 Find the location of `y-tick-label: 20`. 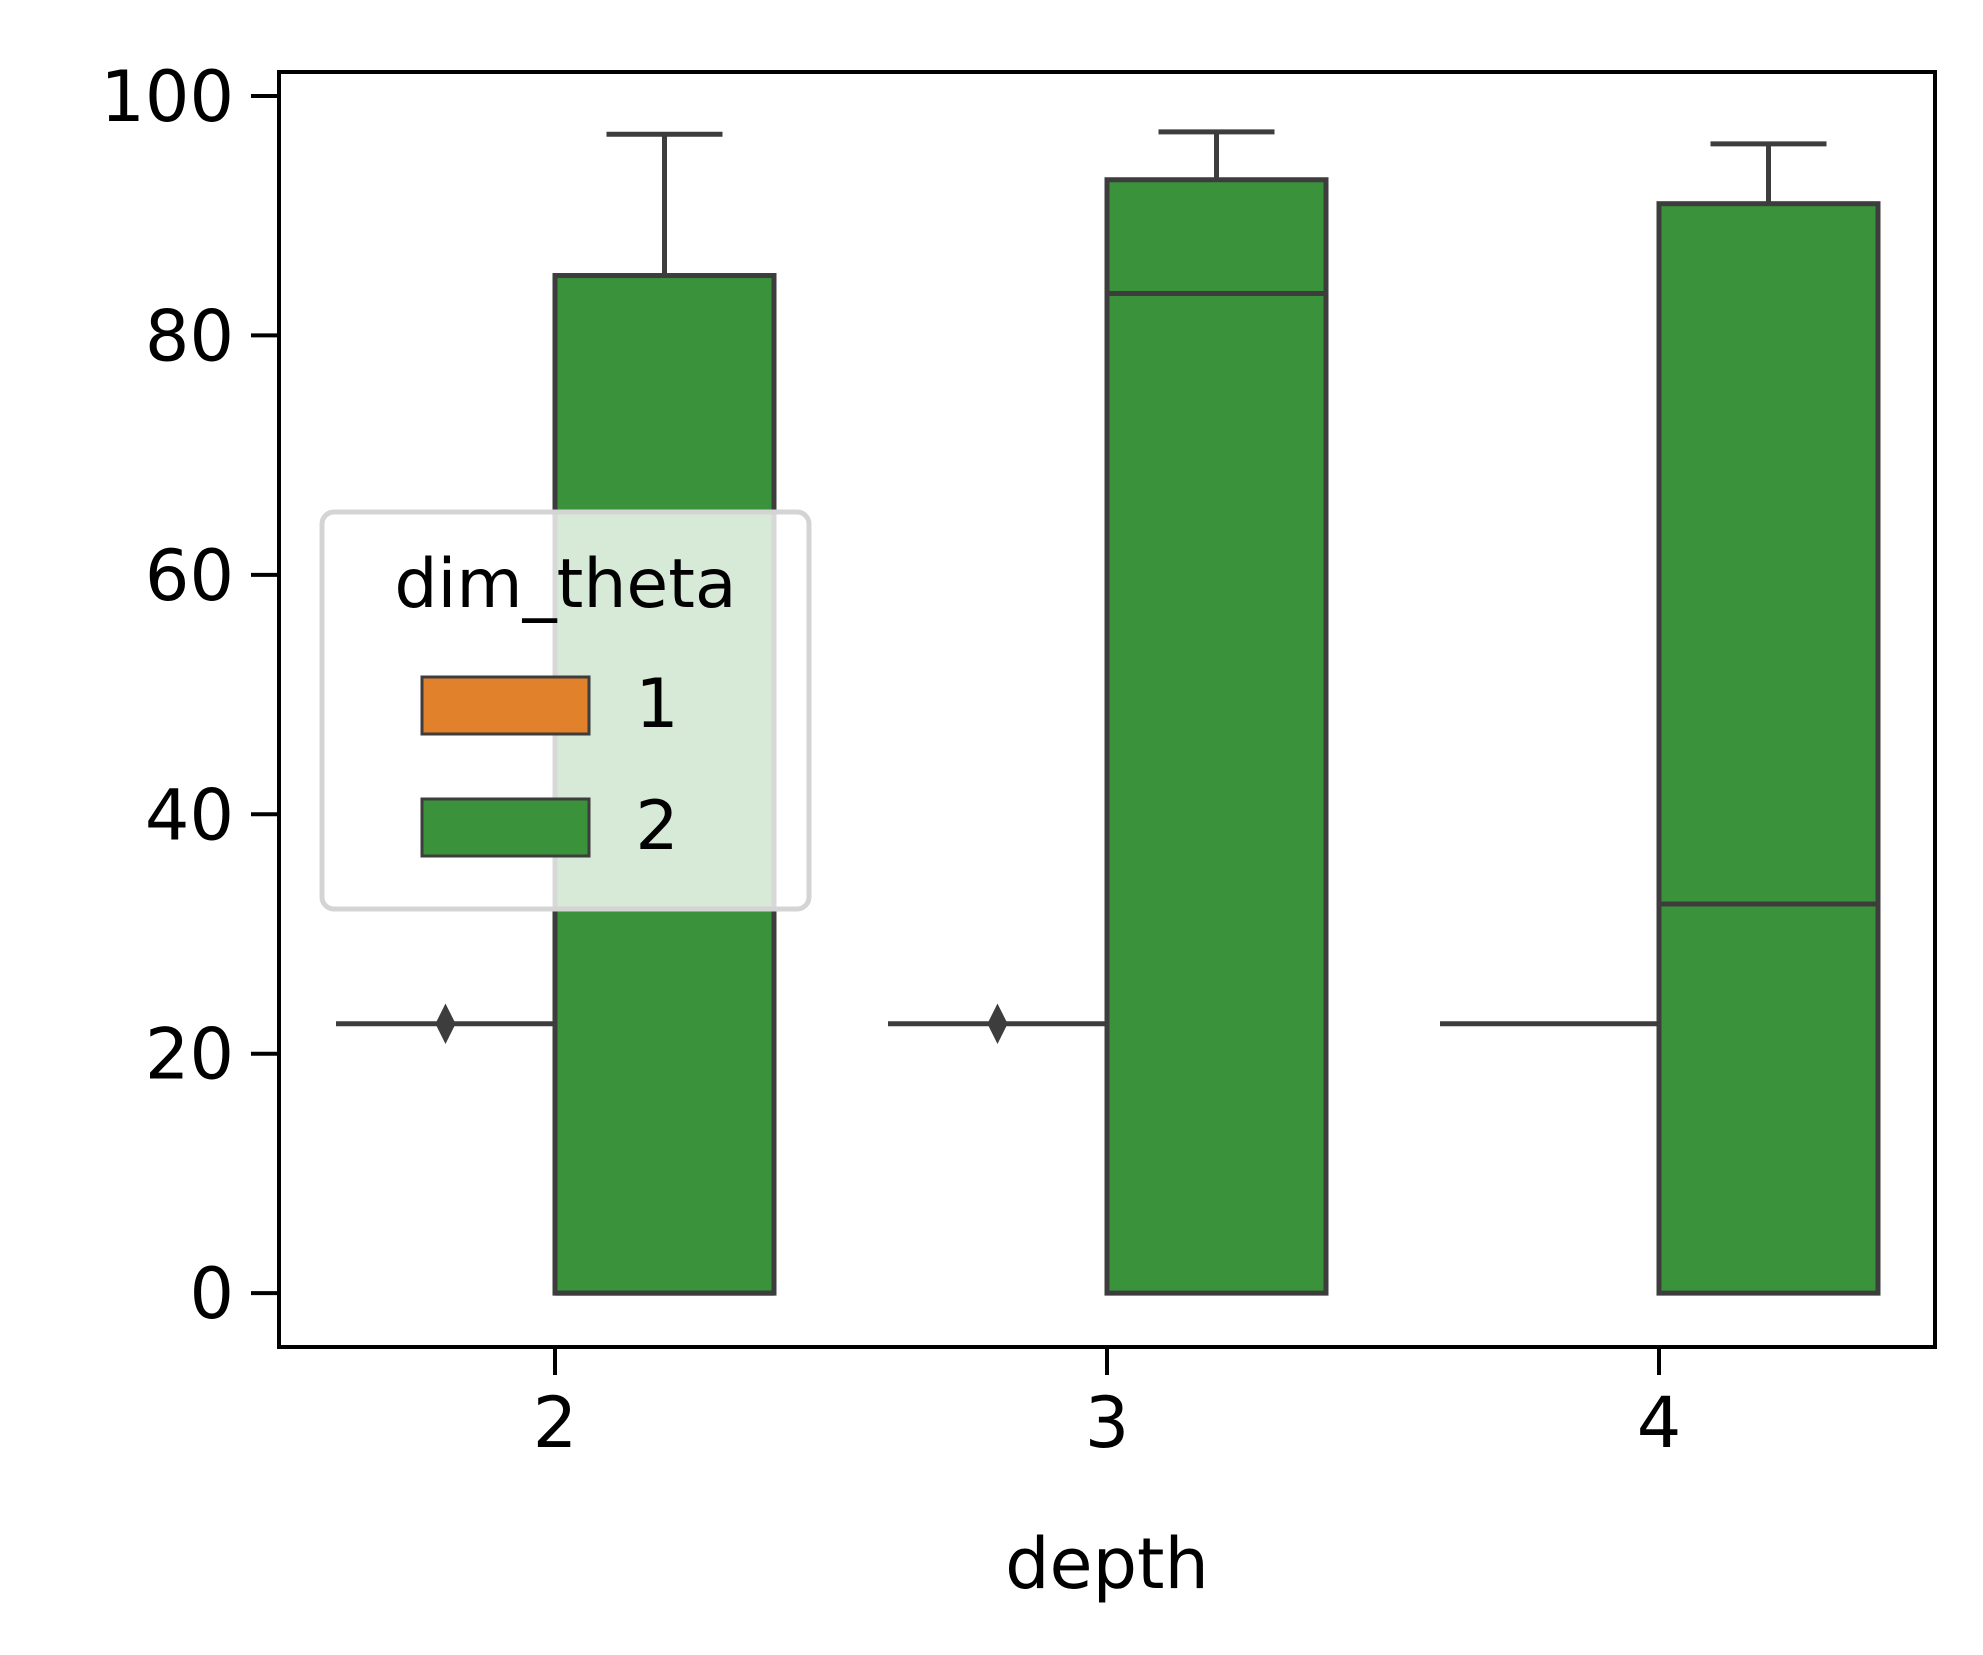

y-tick-label: 20 is located at coordinates (189, 1055).